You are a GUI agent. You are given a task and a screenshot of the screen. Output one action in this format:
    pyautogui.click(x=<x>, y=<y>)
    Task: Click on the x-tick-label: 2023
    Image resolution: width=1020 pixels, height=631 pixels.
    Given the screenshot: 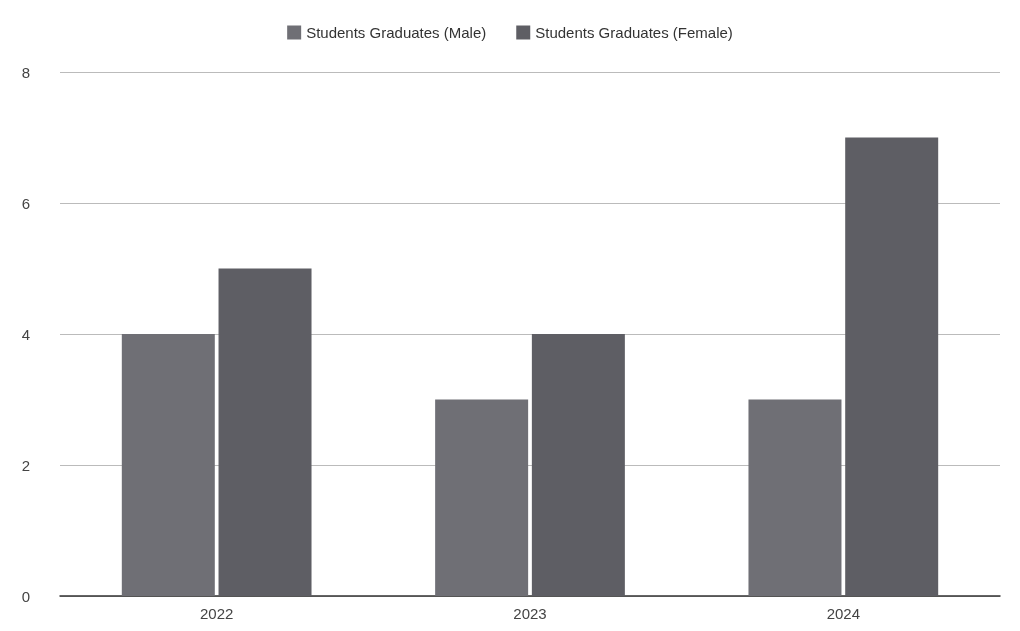 What is the action you would take?
    pyautogui.click(x=530, y=613)
    